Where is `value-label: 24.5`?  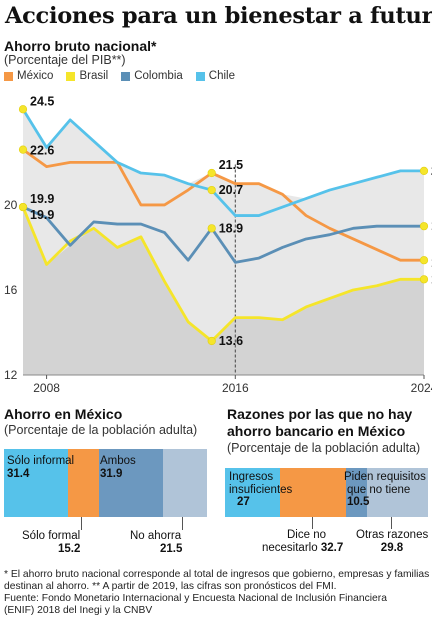 value-label: 24.5 is located at coordinates (42, 101).